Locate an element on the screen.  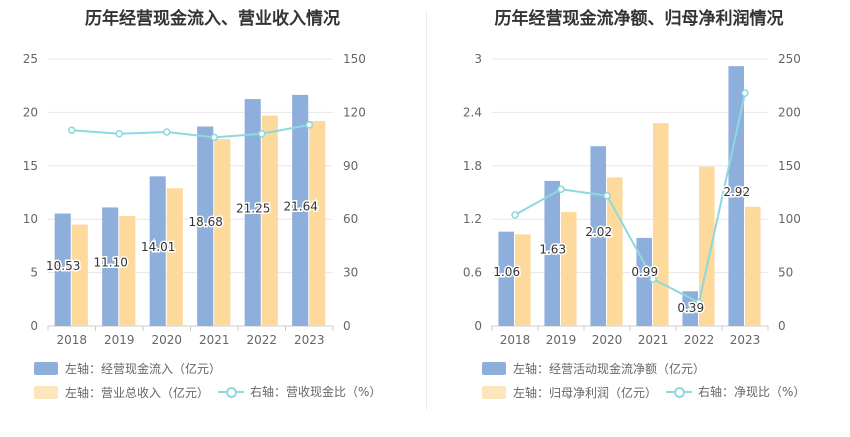
y-right-tick-label: 150 is located at coordinates (789, 166).